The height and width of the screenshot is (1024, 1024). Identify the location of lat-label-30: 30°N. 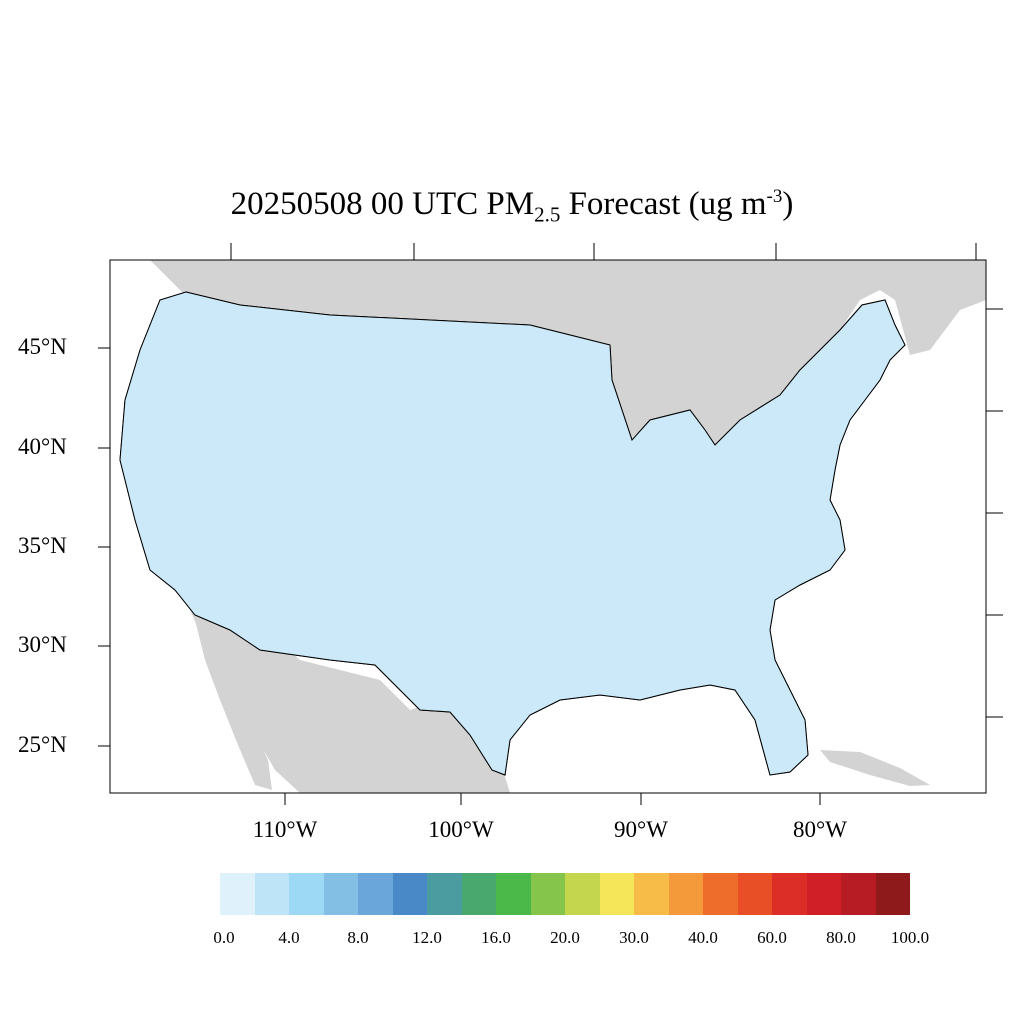
(42, 644).